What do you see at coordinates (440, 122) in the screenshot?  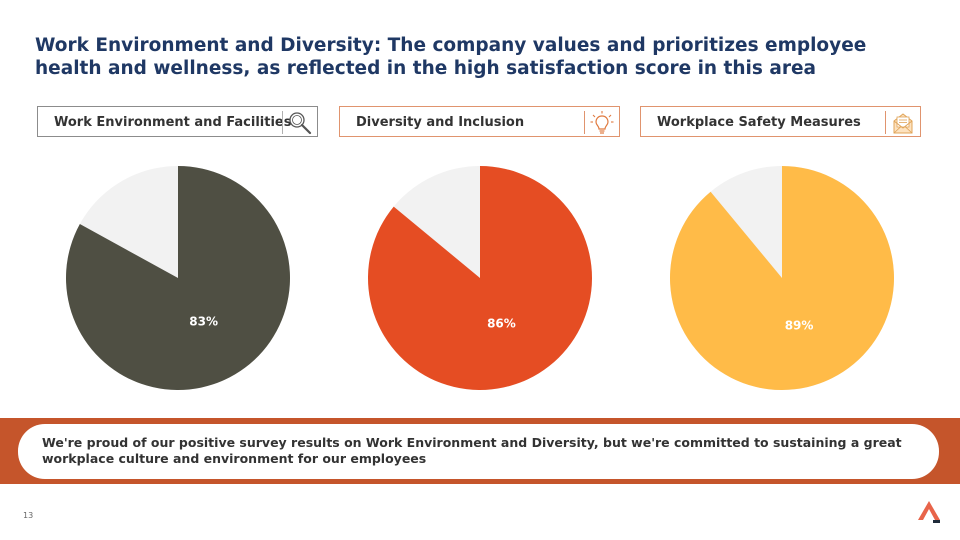 I see `card-label: Diversity and Inclusion` at bounding box center [440, 122].